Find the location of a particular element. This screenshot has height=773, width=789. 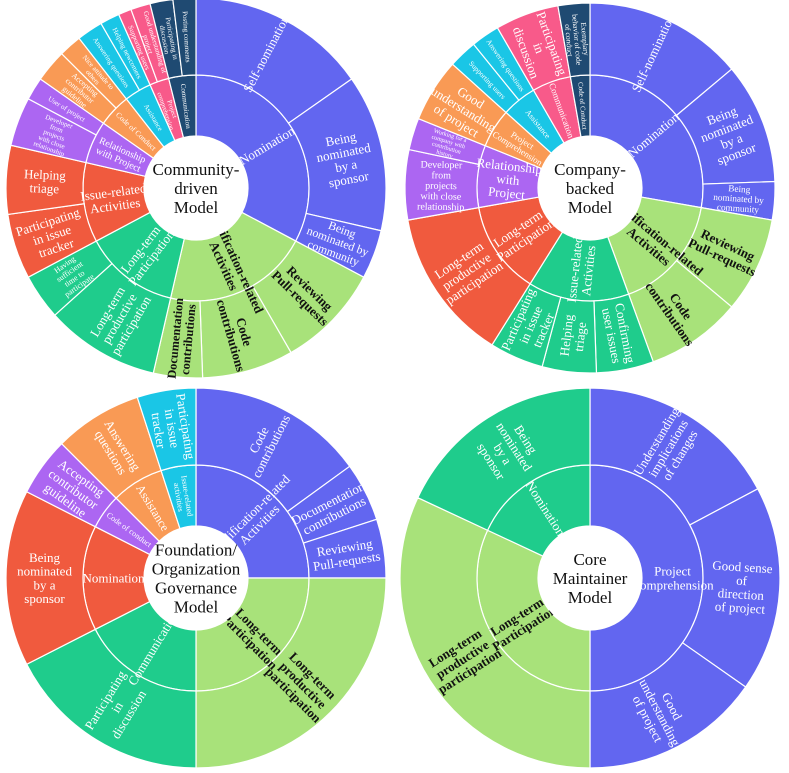

outer-label-2-2: ReviewingPull-requests is located at coordinates (346, 554).